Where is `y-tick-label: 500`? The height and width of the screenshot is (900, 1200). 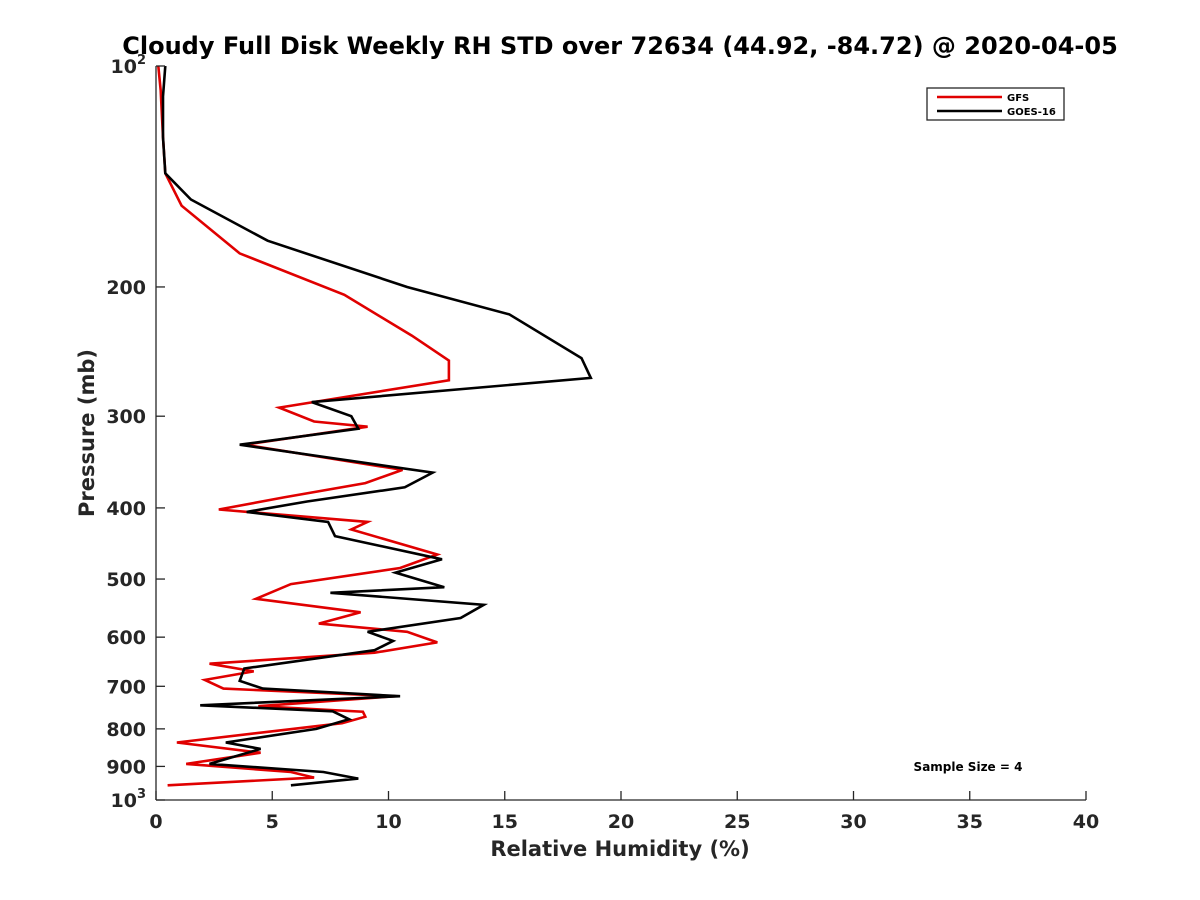 y-tick-label: 500 is located at coordinates (126, 580).